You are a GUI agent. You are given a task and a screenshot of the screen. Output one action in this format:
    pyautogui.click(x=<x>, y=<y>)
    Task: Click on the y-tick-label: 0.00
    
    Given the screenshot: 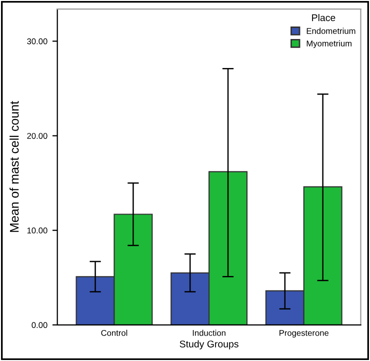 What is the action you would take?
    pyautogui.click(x=40, y=325)
    